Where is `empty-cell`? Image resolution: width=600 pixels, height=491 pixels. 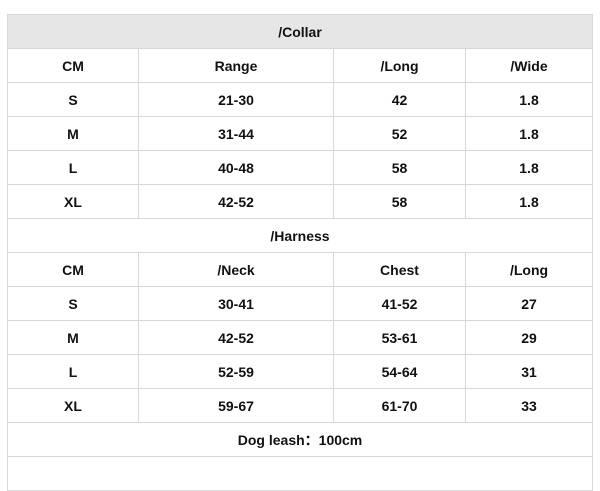
empty-cell is located at coordinates (300, 473).